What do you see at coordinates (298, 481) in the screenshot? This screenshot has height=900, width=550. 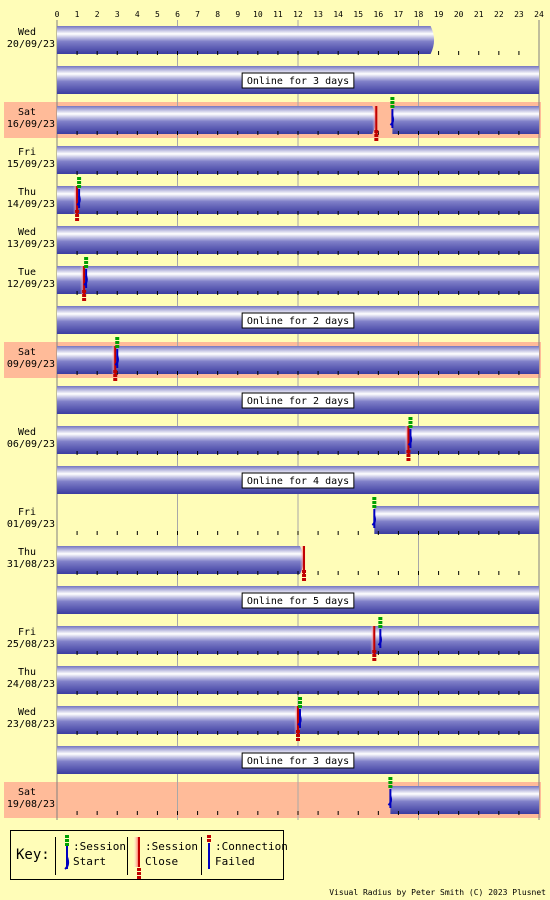 I see `online-label: Online for 4 days` at bounding box center [298, 481].